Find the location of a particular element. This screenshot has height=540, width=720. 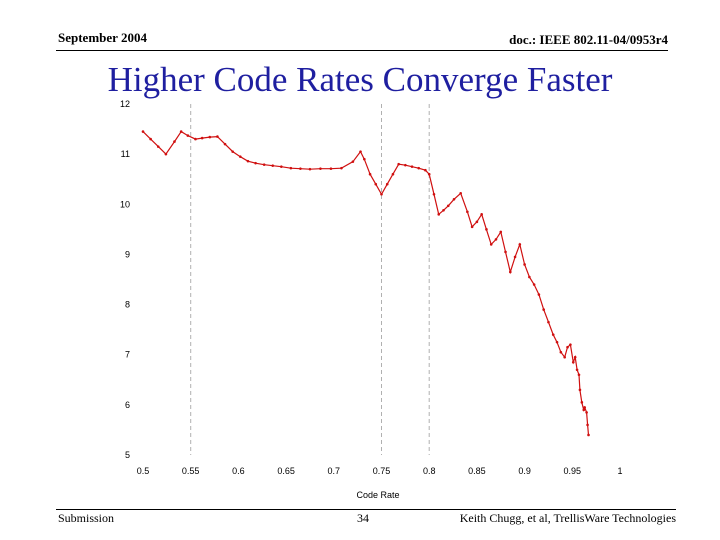

x-tick-label: 0.8 is located at coordinates (429, 471).